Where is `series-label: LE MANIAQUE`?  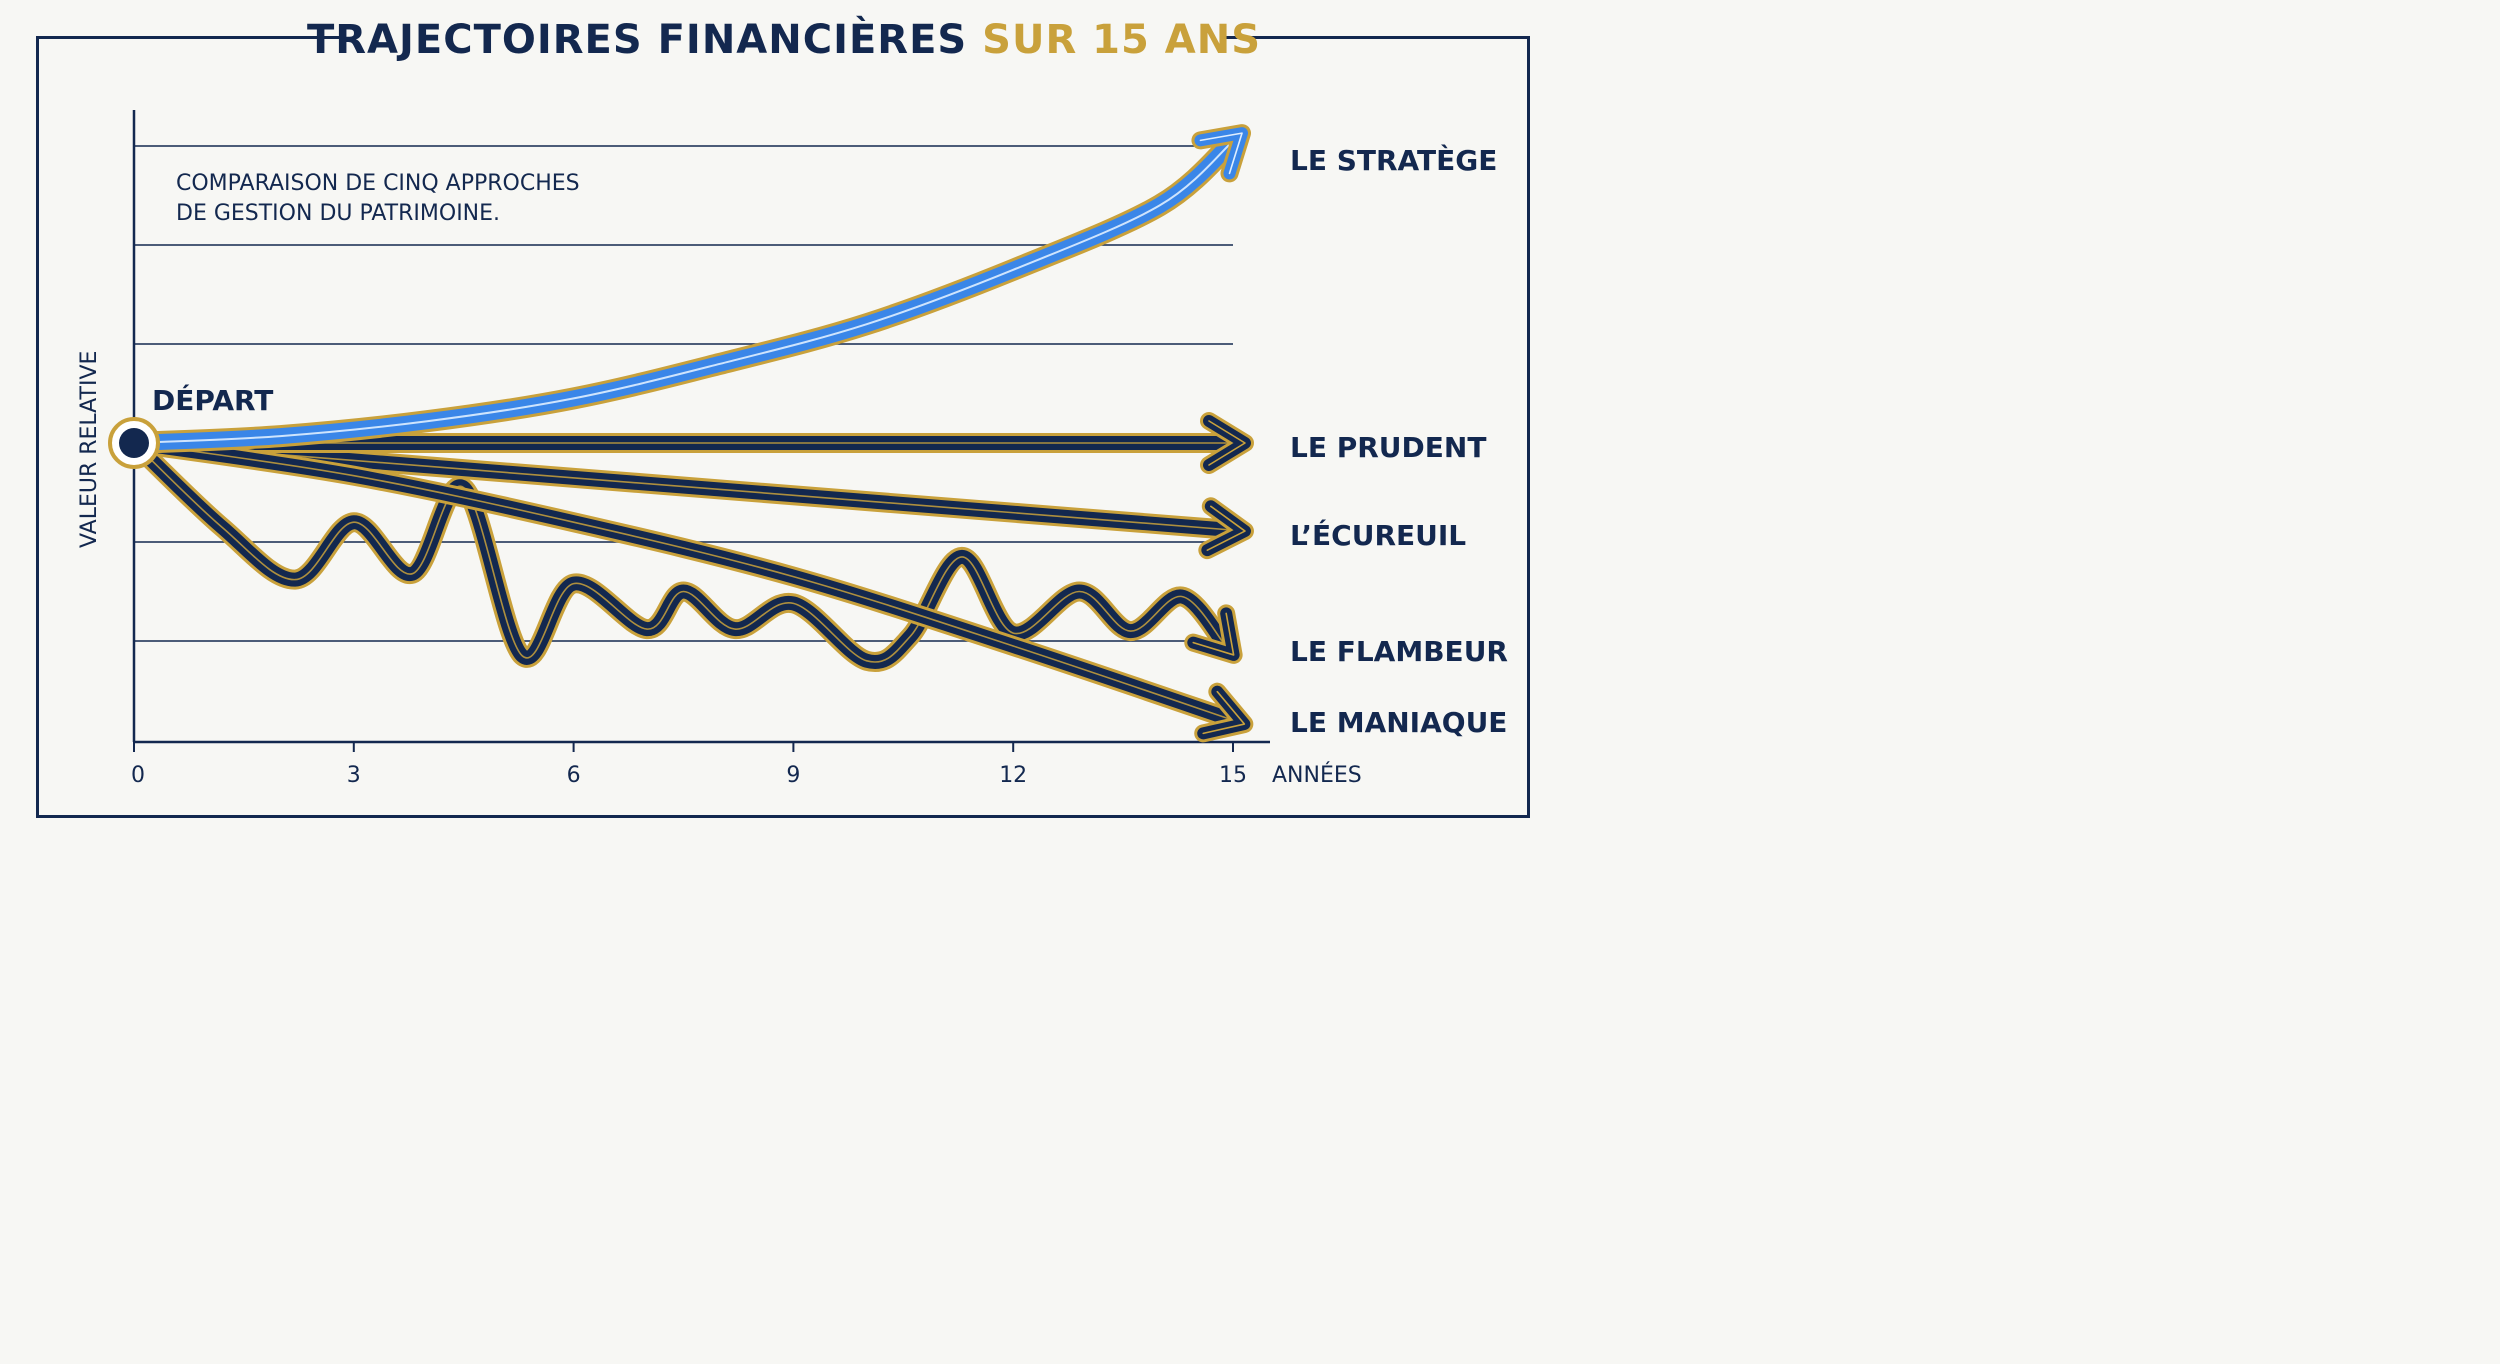
series-label: LE MANIAQUE is located at coordinates (1398, 722).